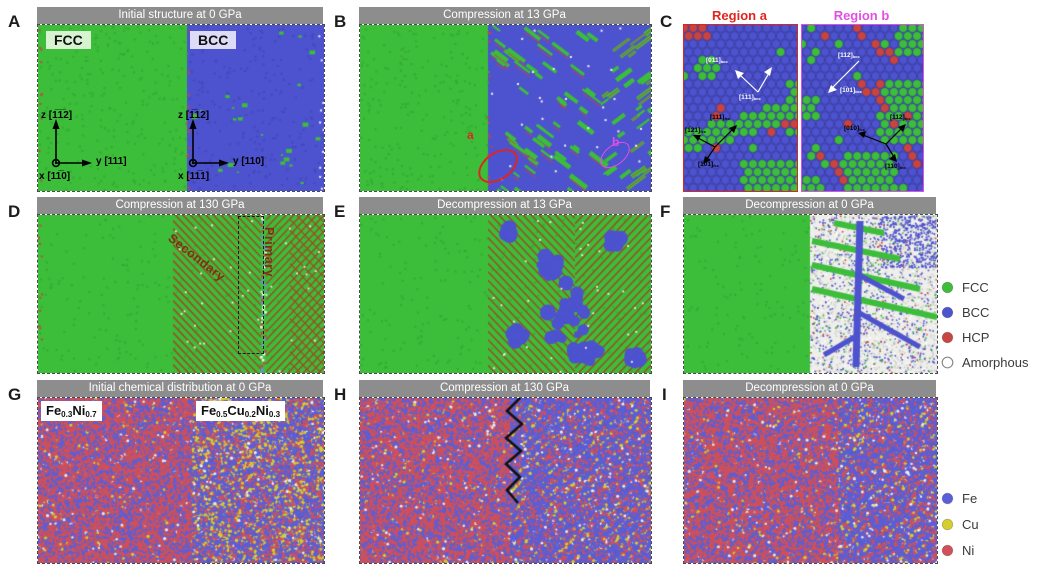 Image resolution: width=1052 pixels, height=570 pixels. Describe the element at coordinates (241, 411) in the screenshot. I see `composition-label-right: Fe0.5Cu0.2Ni0.3` at that location.